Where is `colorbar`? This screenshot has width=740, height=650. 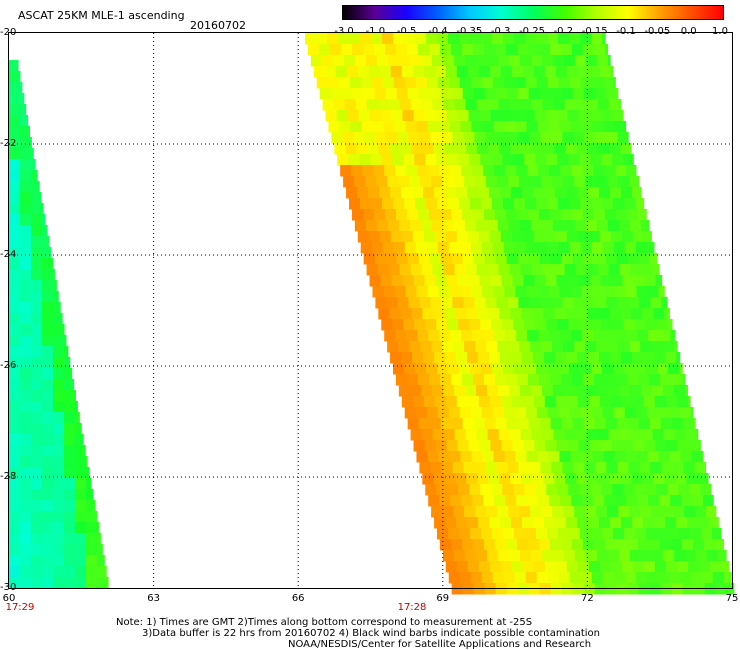
colorbar is located at coordinates (533, 12).